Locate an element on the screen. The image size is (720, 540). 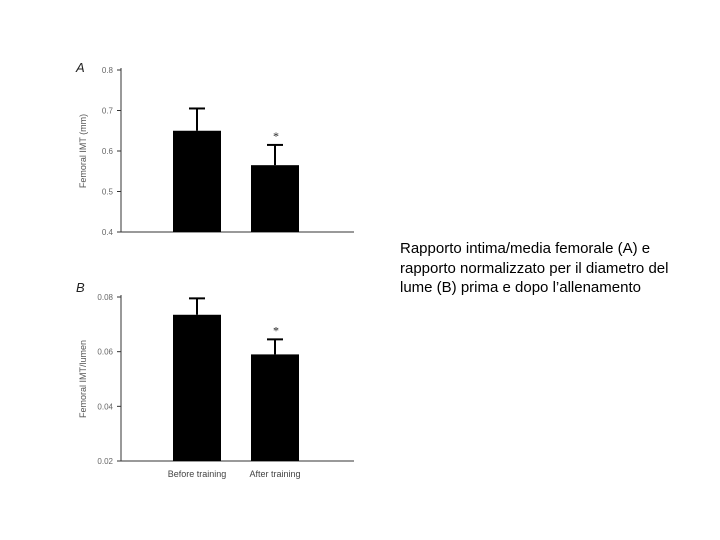
y-tick-label: 0.04 is located at coordinates (105, 406).